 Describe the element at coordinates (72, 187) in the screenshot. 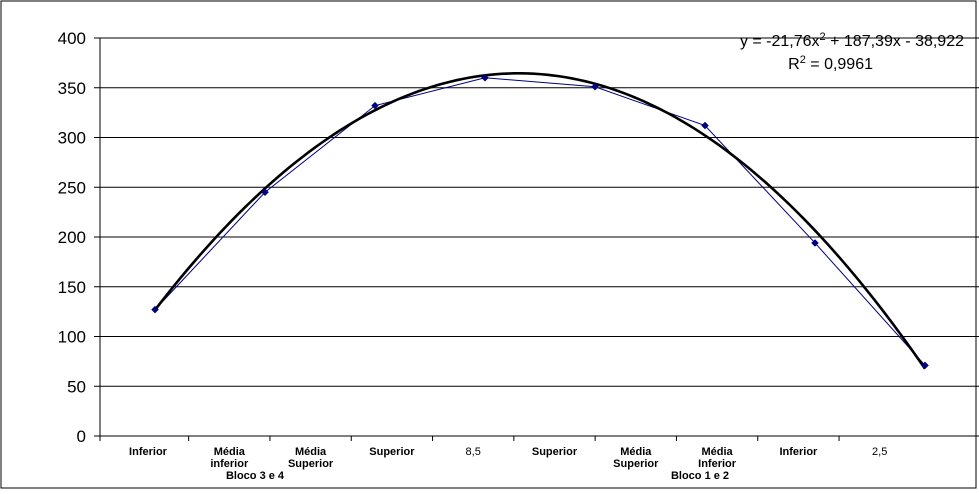

I see `y-tick-label-250: 250` at that location.